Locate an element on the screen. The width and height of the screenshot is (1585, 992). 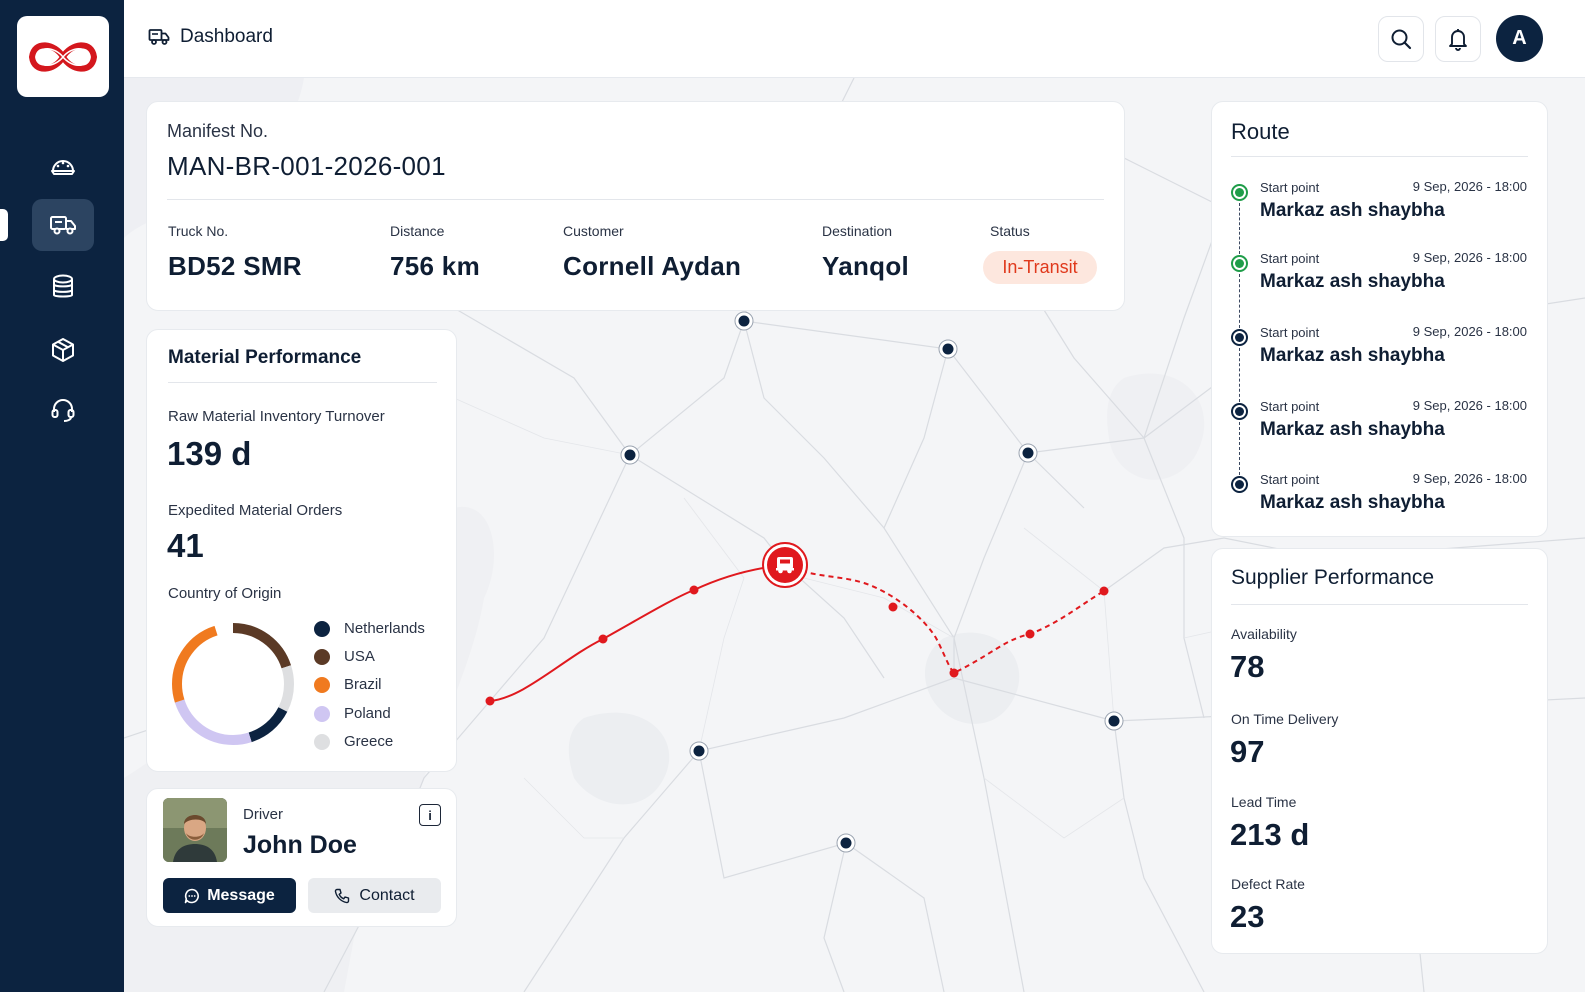
distance-value: 756 km is located at coordinates (435, 266).